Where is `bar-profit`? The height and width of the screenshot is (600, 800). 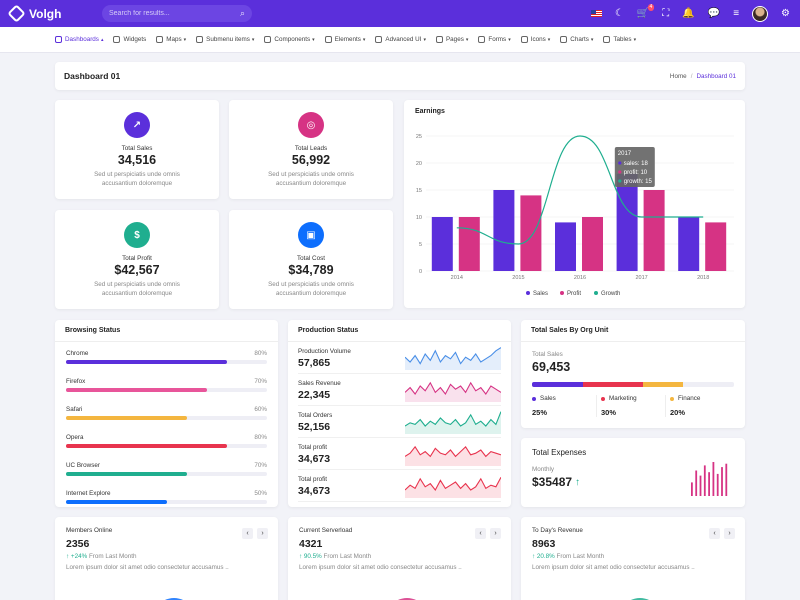
bar-profit is located at coordinates (716, 246).